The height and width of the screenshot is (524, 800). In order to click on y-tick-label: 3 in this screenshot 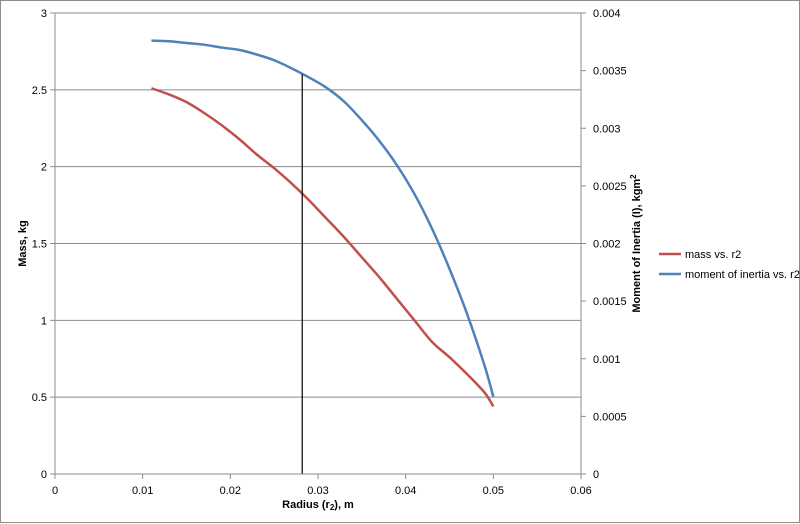, I will do `click(44, 14)`.